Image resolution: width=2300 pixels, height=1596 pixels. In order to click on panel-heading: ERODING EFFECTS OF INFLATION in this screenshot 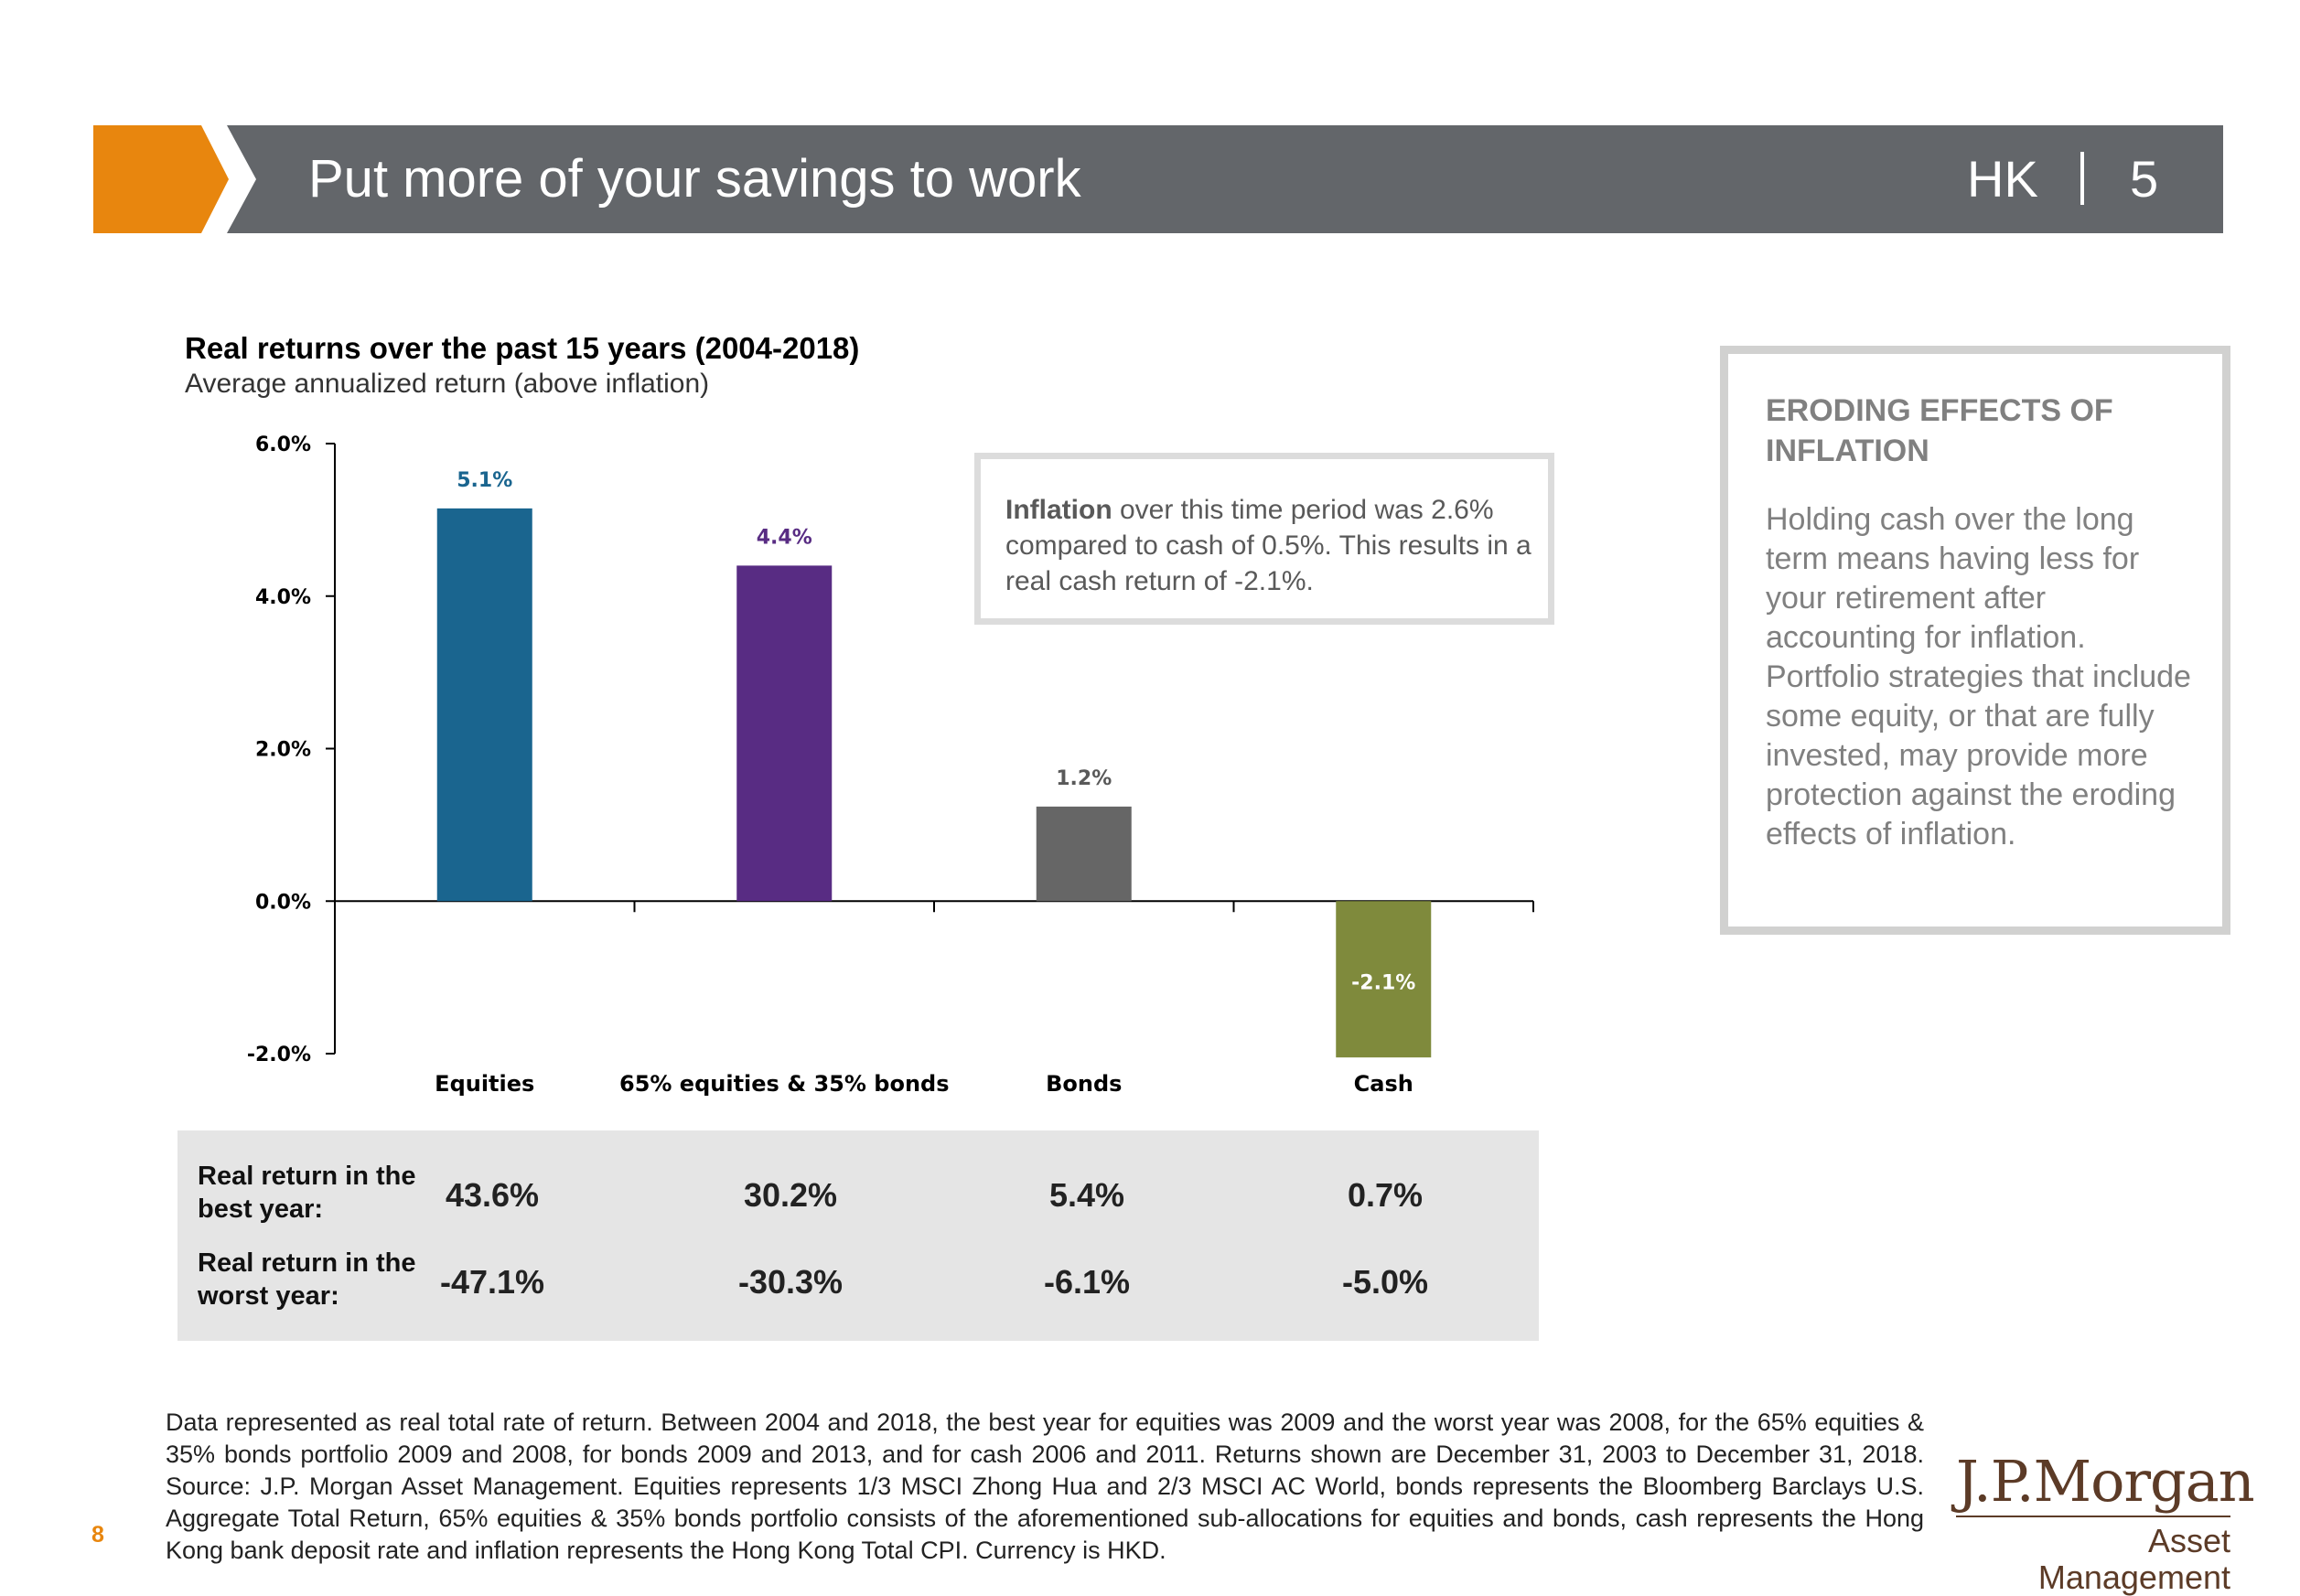, I will do `click(1940, 430)`.